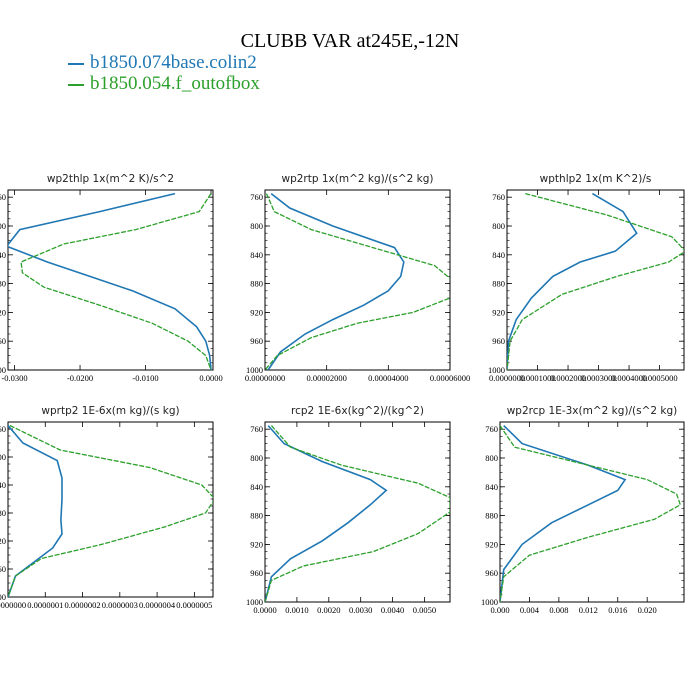 This screenshot has width=700, height=700. Describe the element at coordinates (175, 83) in the screenshot. I see `legend-label-2: b1850.054.f_outofbox` at that location.